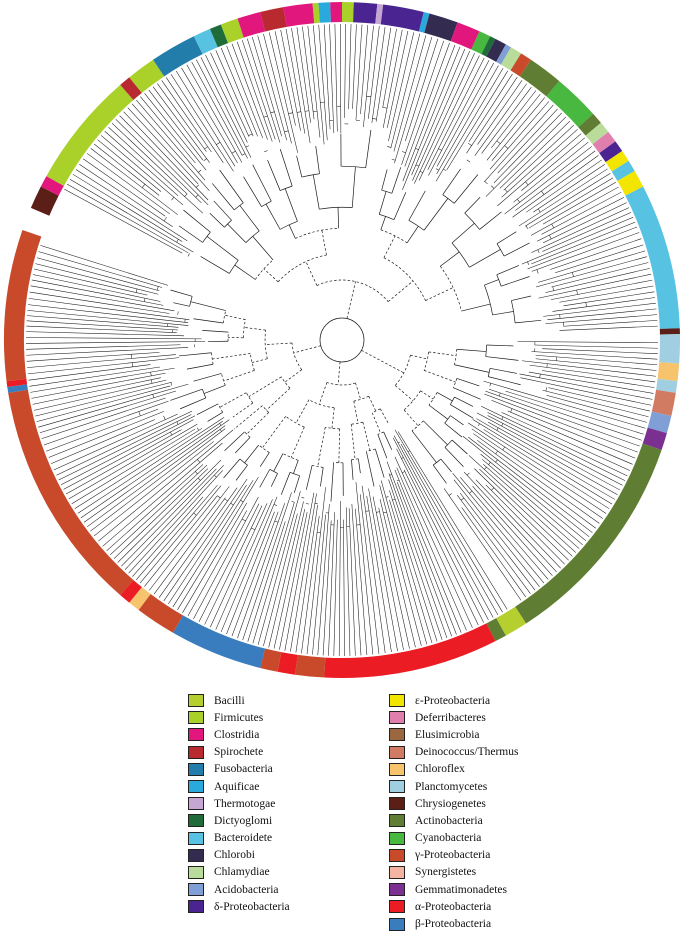 The height and width of the screenshot is (933, 680). What do you see at coordinates (239, 855) in the screenshot?
I see `legend-item: Chlorobi` at bounding box center [239, 855].